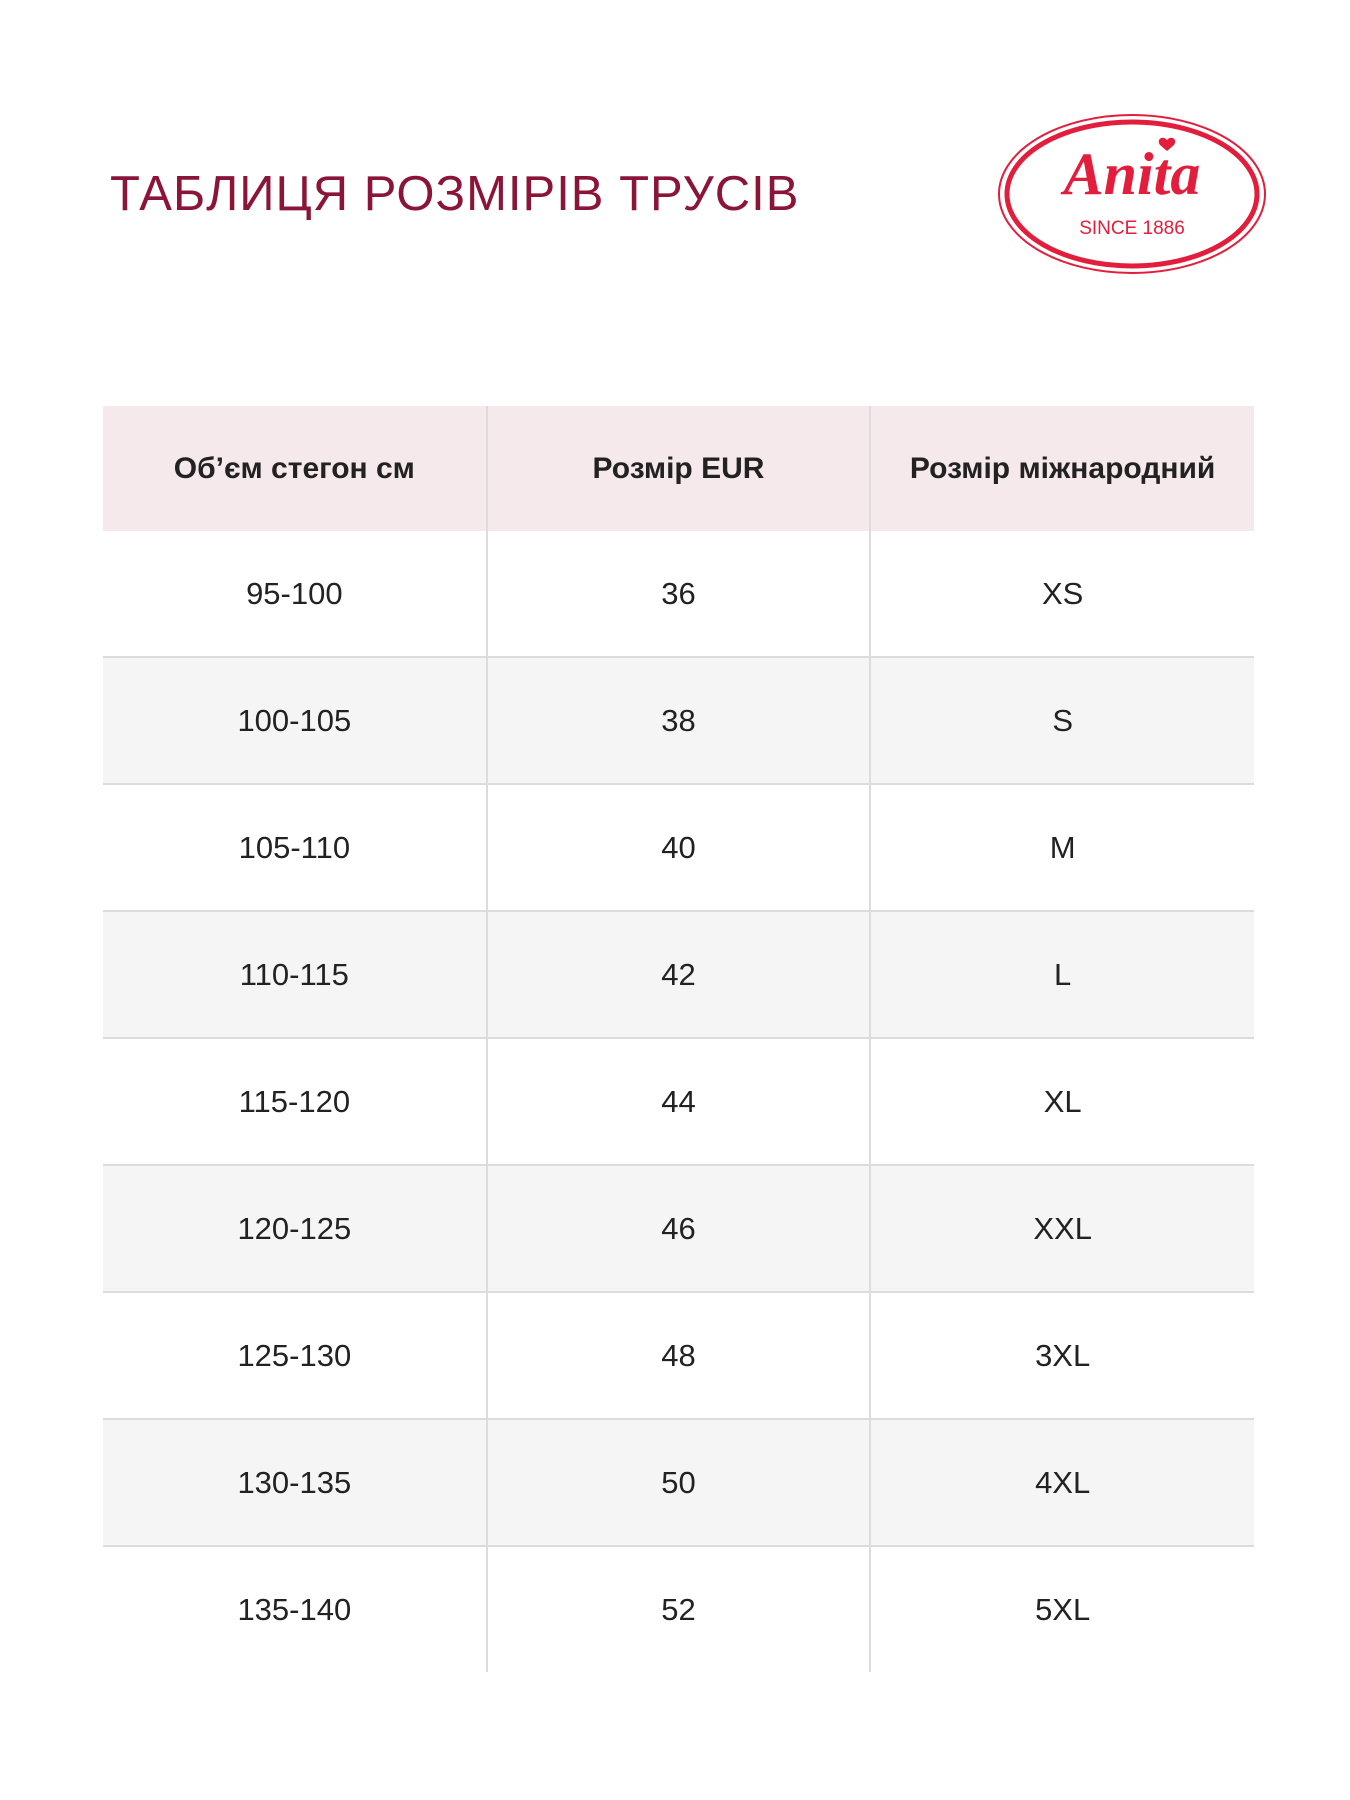 This screenshot has height=1800, width=1350. I want to click on cell-eur-size: 48, so click(678, 1355).